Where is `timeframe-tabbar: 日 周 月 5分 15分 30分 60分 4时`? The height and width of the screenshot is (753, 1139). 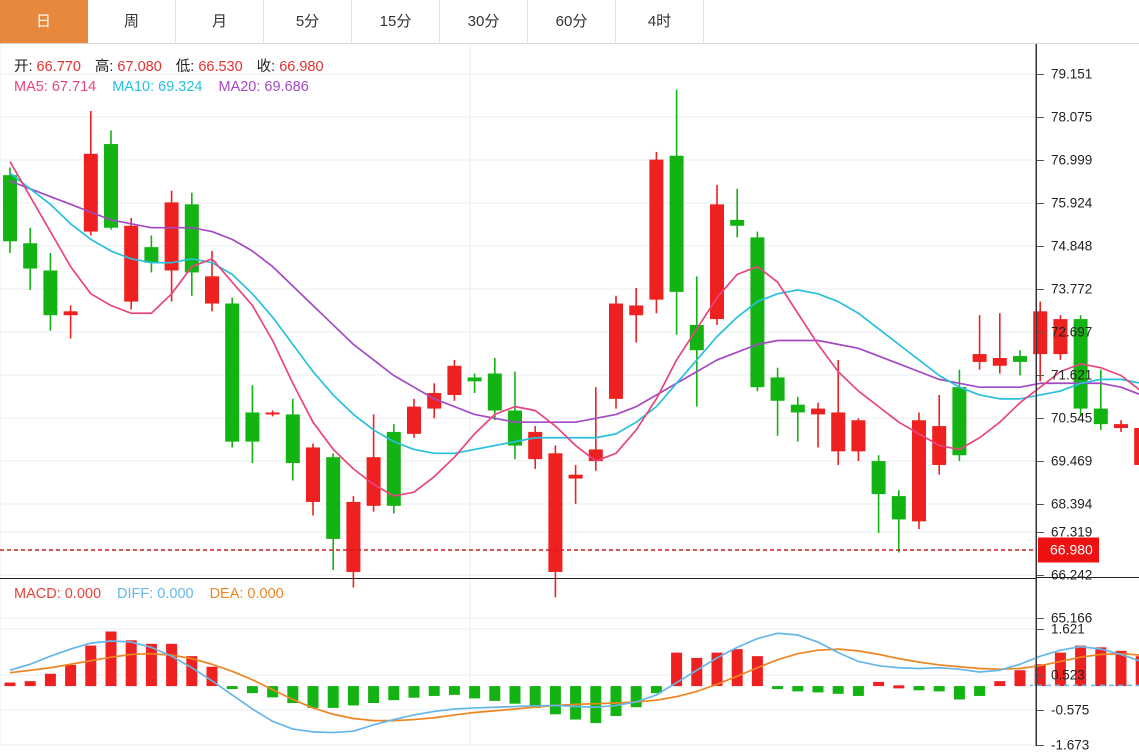
timeframe-tabbar: 日 周 月 5分 15分 30分 60分 4时 is located at coordinates (569, 22).